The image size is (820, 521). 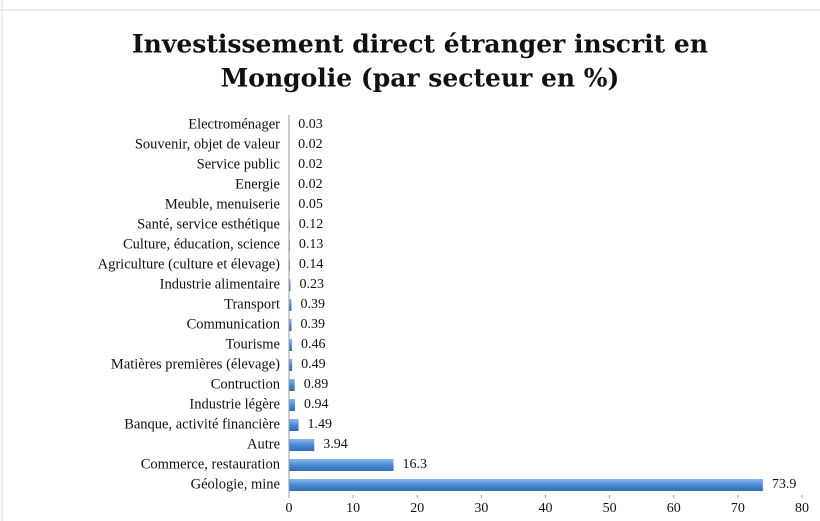 What do you see at coordinates (289, 508) in the screenshot?
I see `x-tick-label: 0` at bounding box center [289, 508].